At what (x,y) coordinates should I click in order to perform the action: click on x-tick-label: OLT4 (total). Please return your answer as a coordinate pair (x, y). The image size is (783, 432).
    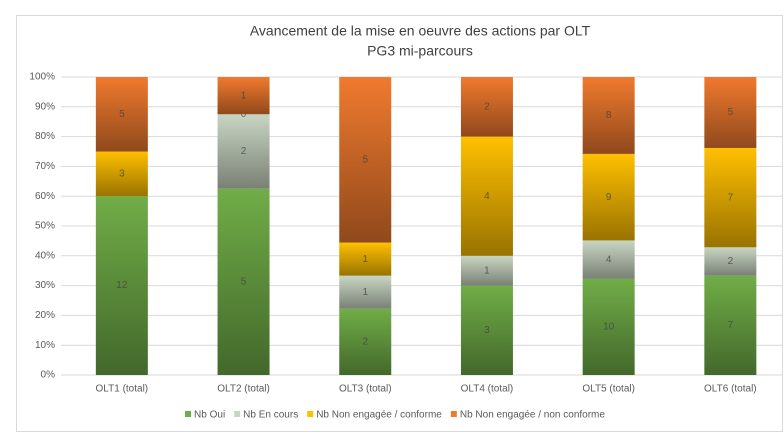
    Looking at the image, I should click on (487, 389).